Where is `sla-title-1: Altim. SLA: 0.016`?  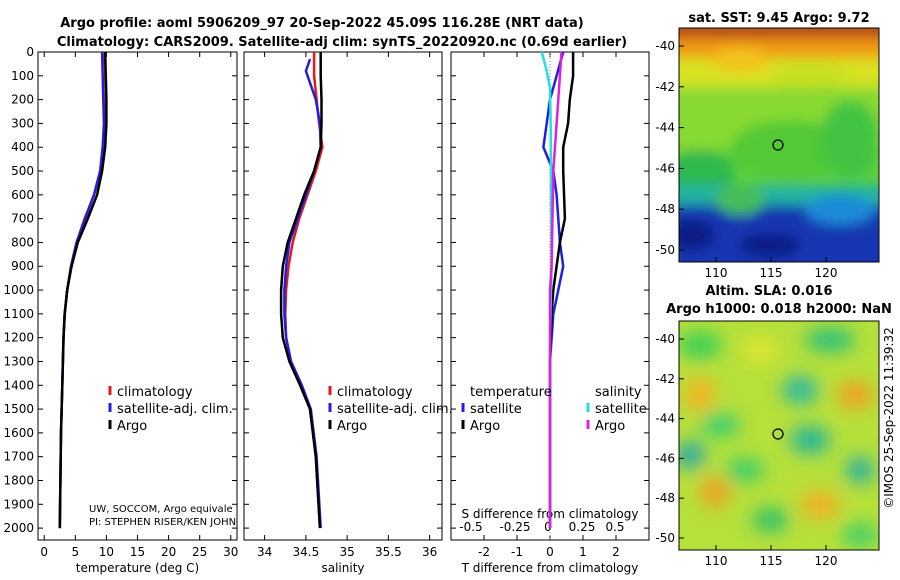 sla-title-1: Altim. SLA: 0.016 is located at coordinates (769, 291).